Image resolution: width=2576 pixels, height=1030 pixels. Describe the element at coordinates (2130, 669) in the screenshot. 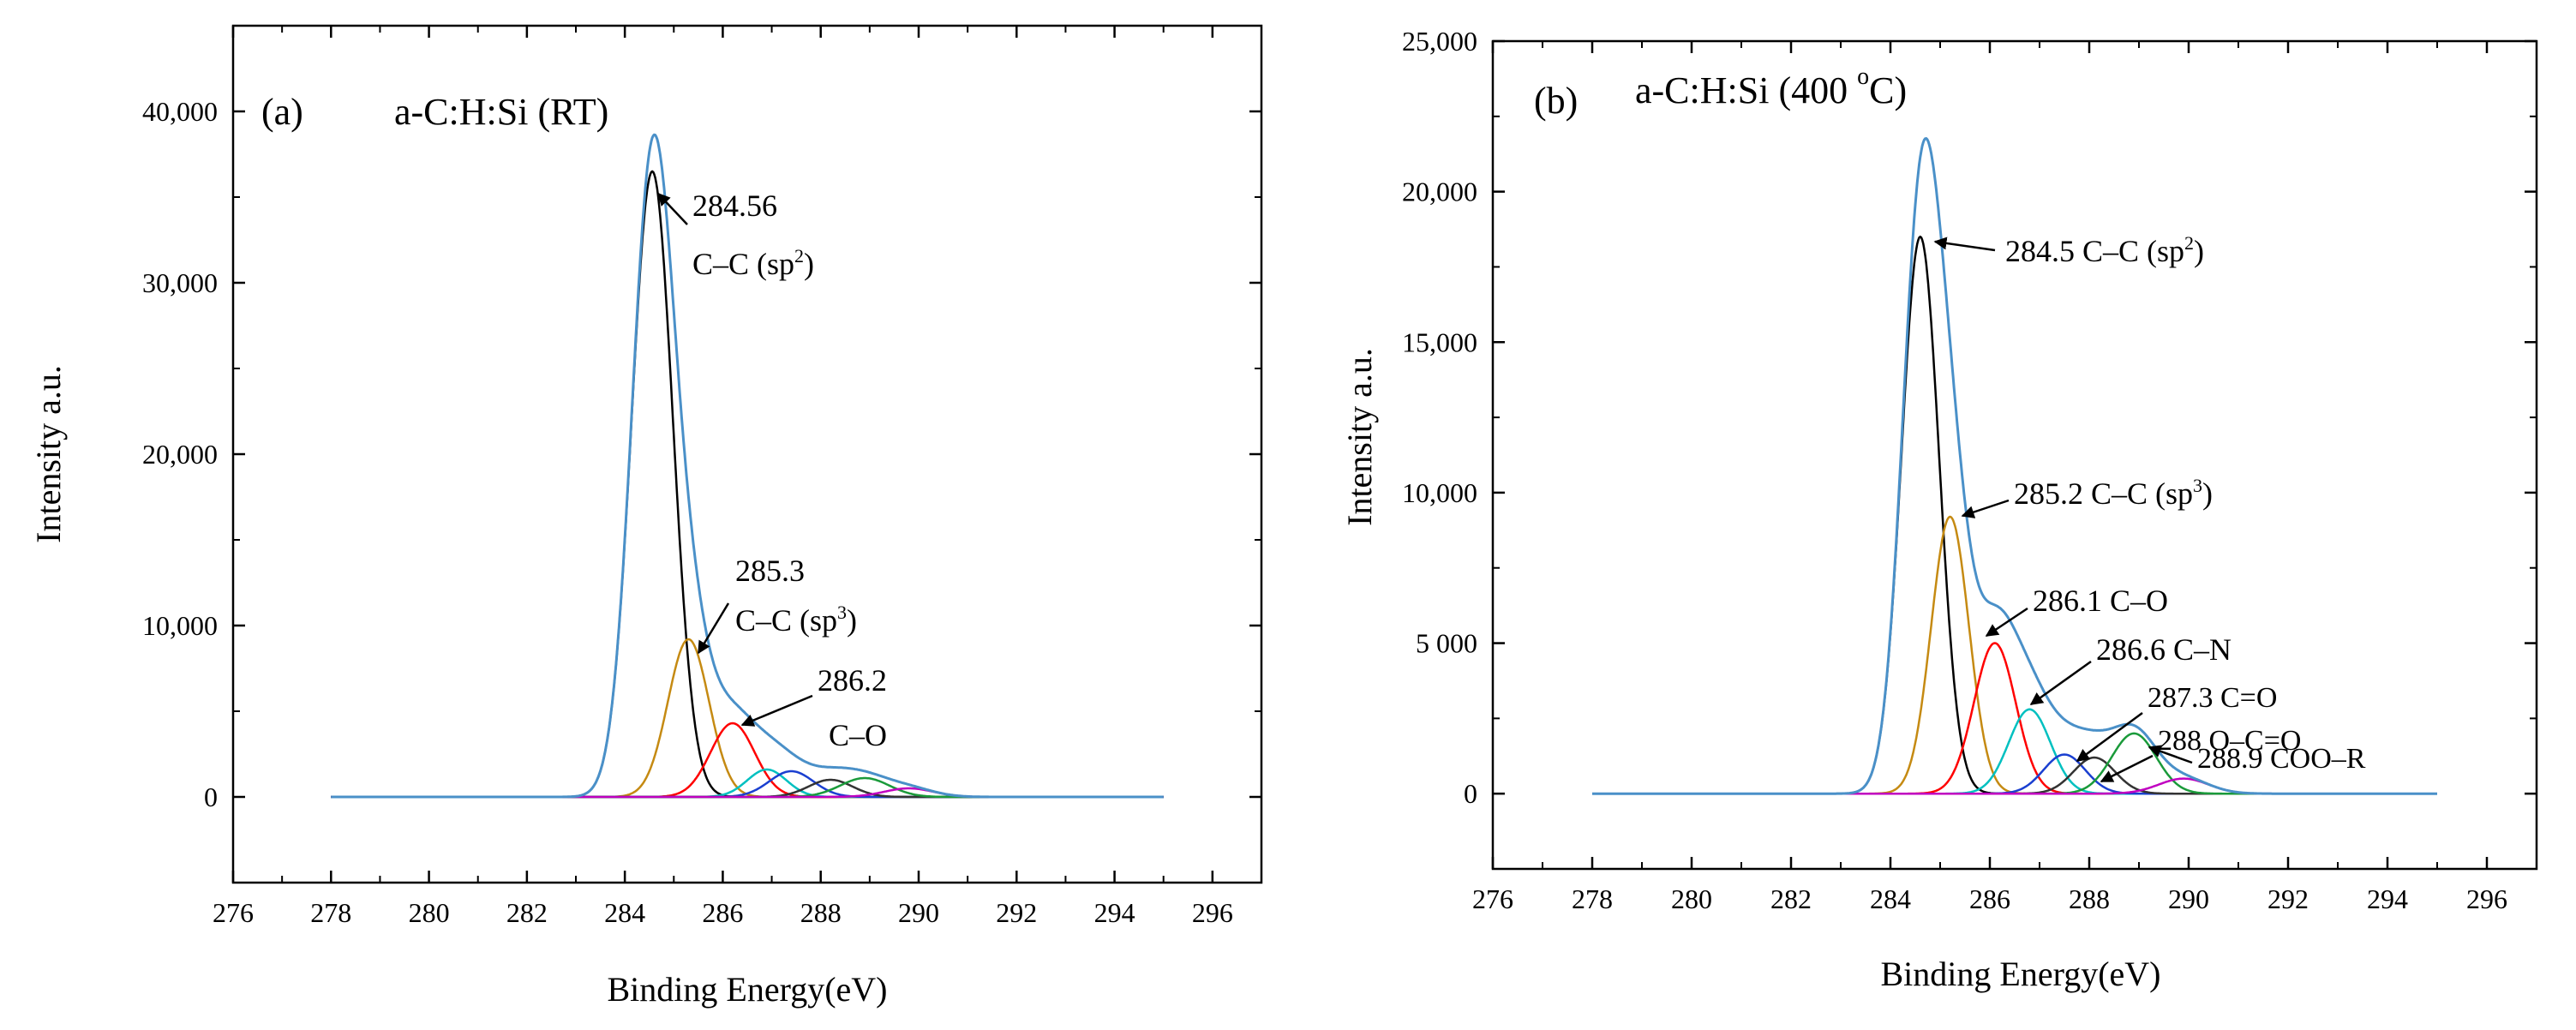

I see `annotation-b-cn: 286.6 C–N` at that location.